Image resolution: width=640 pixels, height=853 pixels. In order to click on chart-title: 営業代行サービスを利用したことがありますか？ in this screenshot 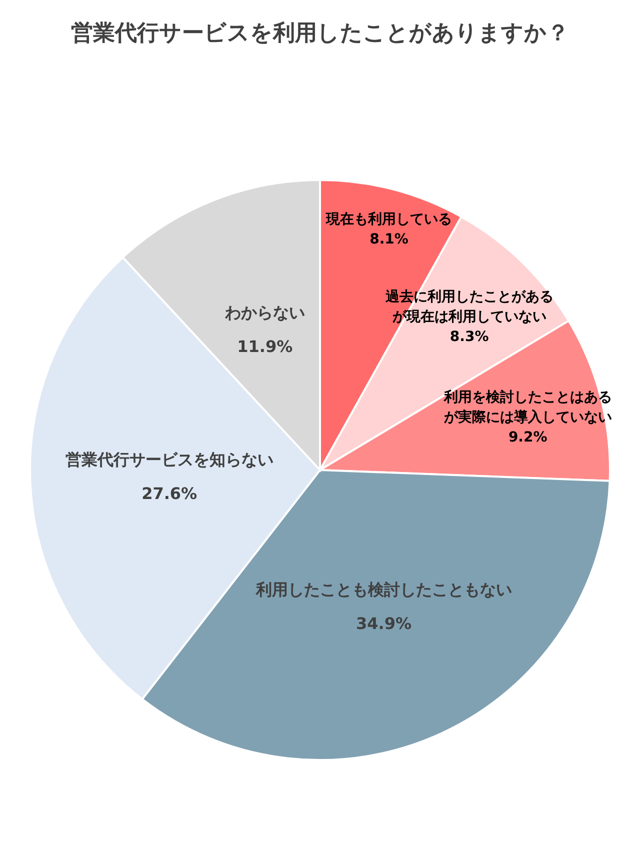, I will do `click(320, 33)`.